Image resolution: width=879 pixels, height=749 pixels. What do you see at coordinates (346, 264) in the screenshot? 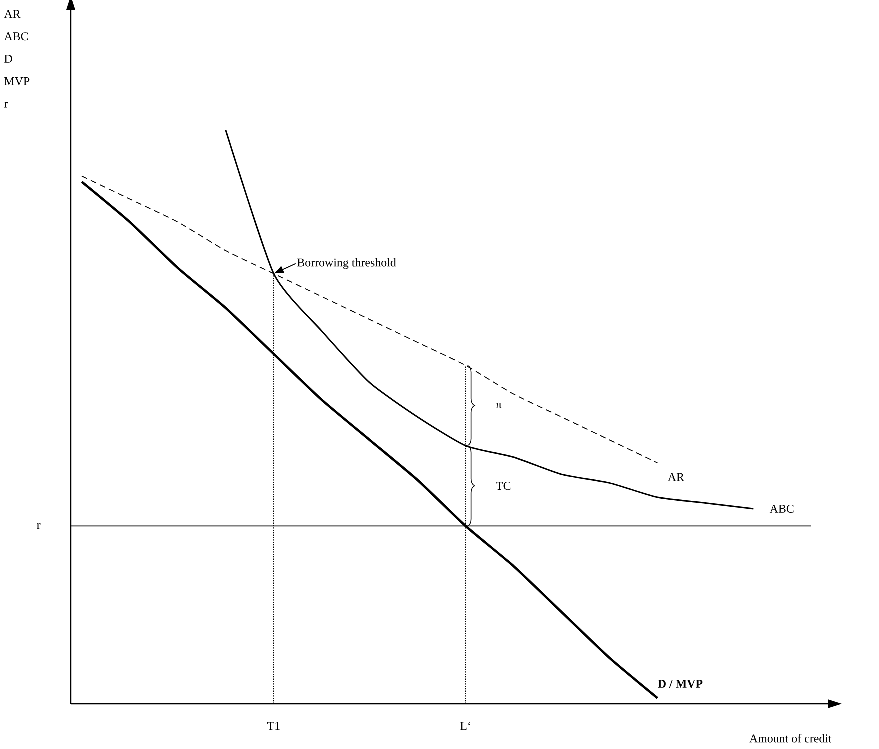
I see `annotation: Borrowing threshold` at bounding box center [346, 264].